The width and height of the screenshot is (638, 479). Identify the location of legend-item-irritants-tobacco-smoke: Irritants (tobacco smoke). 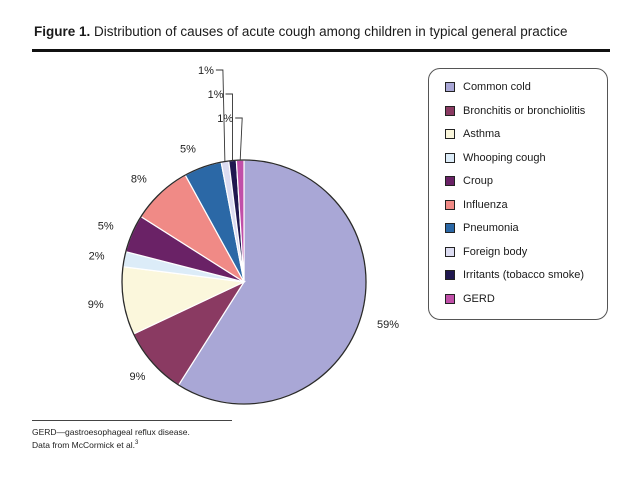
(514, 275).